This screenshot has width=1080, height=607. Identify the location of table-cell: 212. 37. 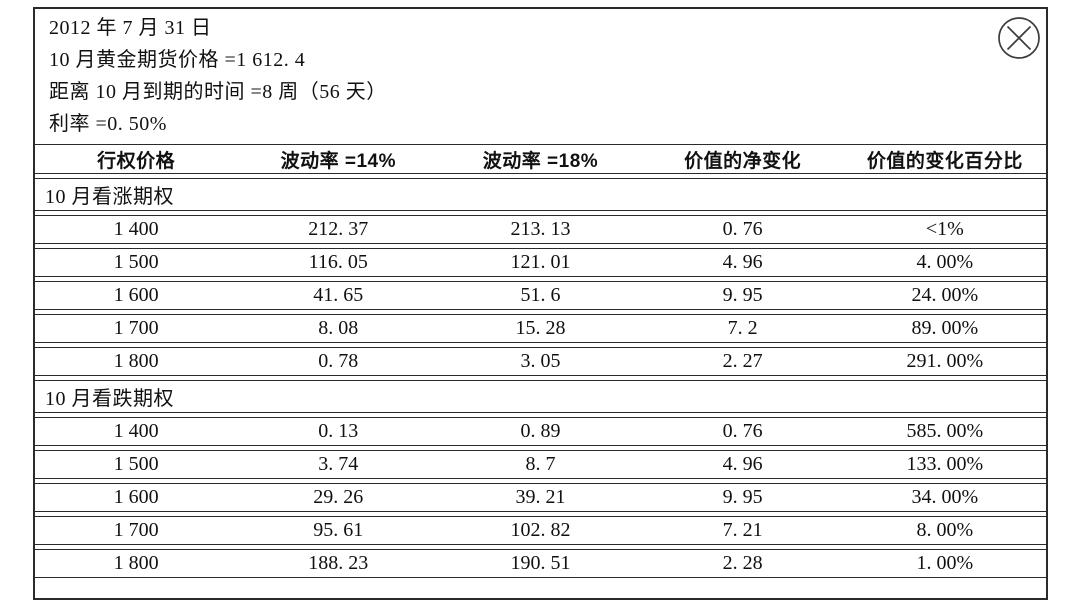
(338, 229).